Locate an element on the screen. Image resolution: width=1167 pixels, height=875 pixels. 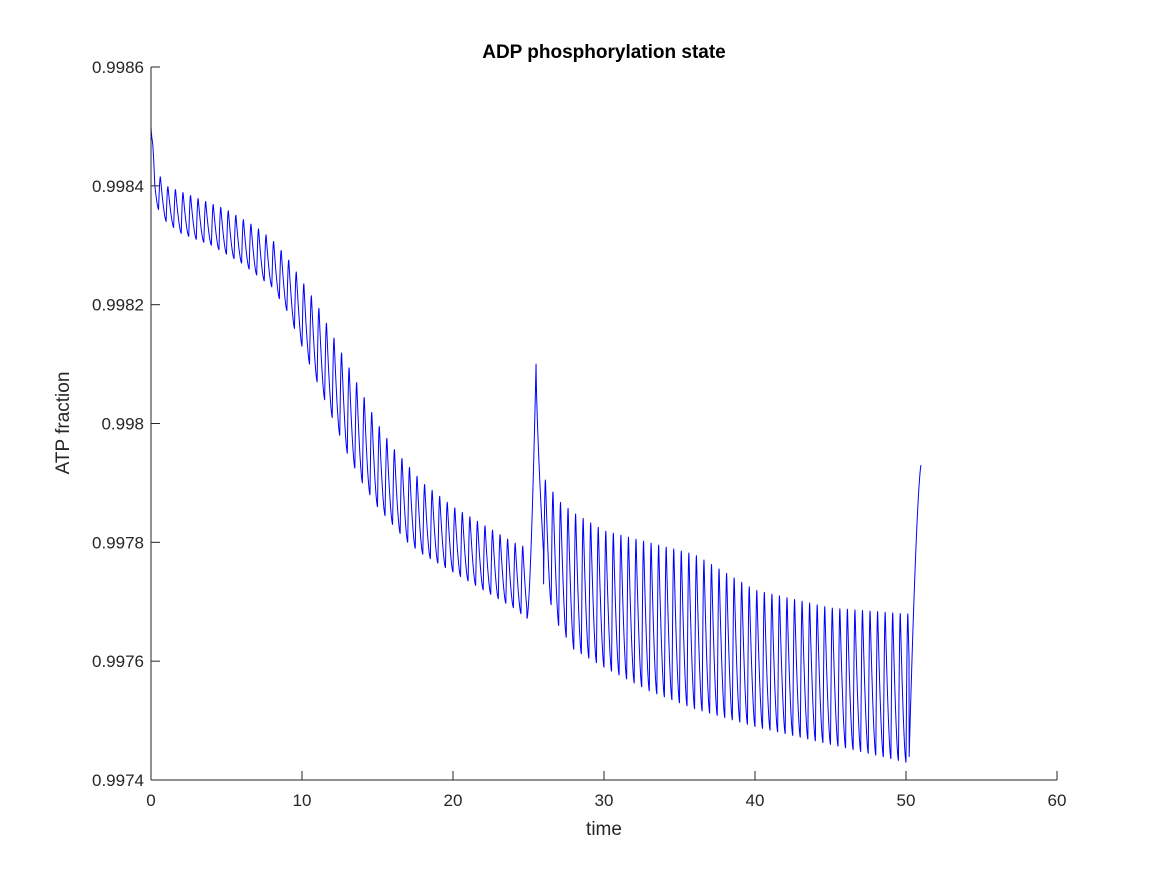
y-tick-label: 0.9986 is located at coordinates (118, 67).